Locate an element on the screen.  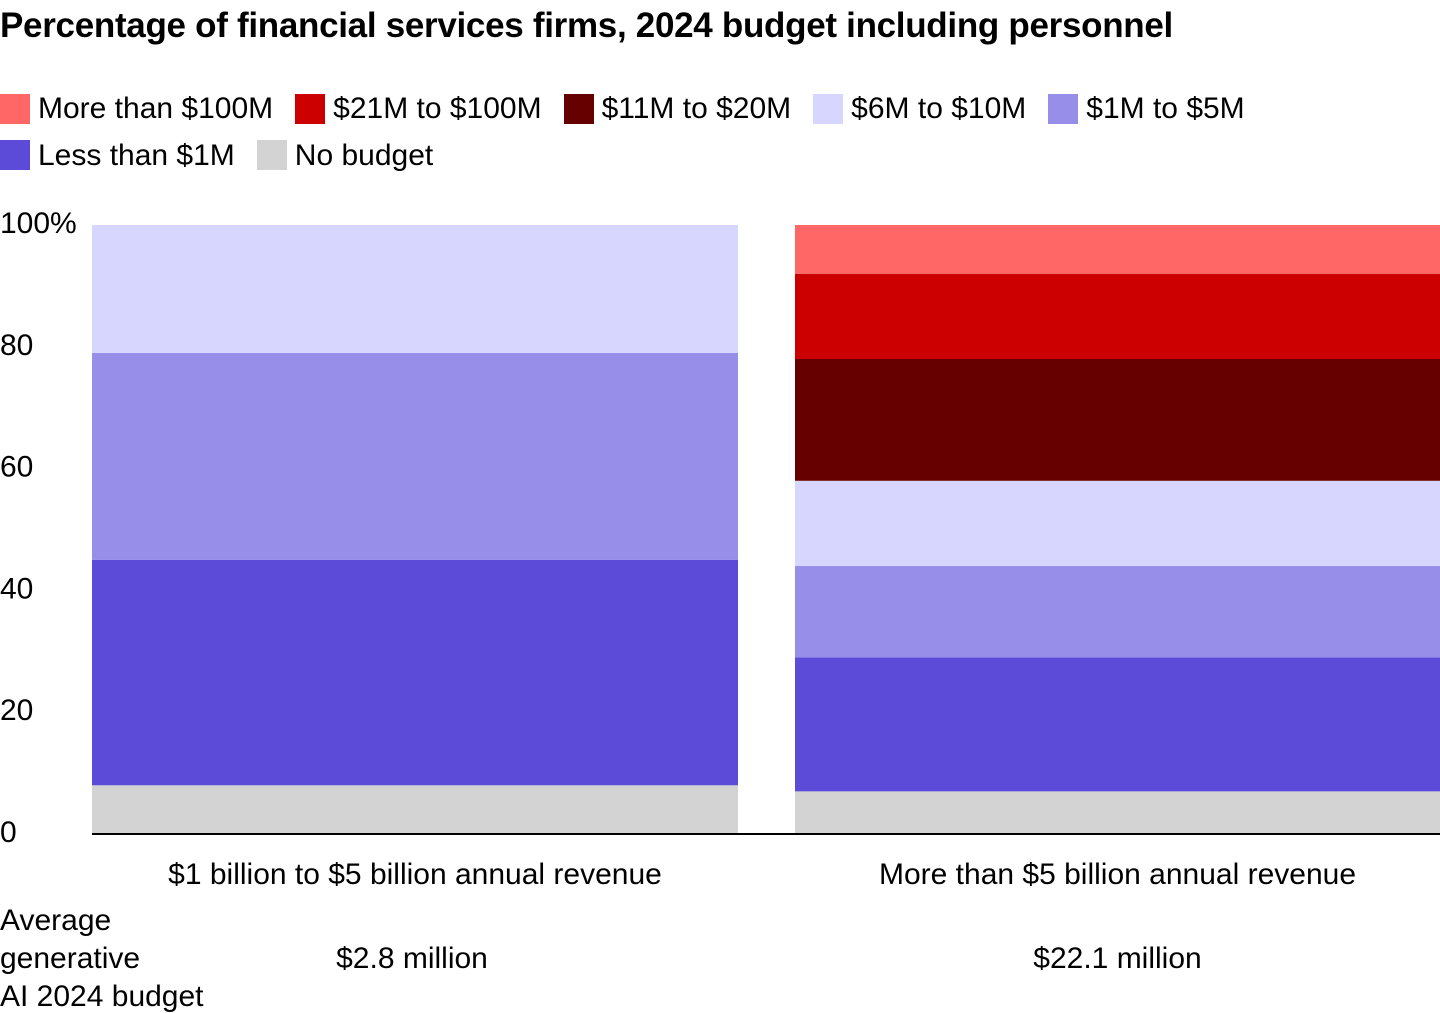
legend-label: No budget is located at coordinates (364, 155).